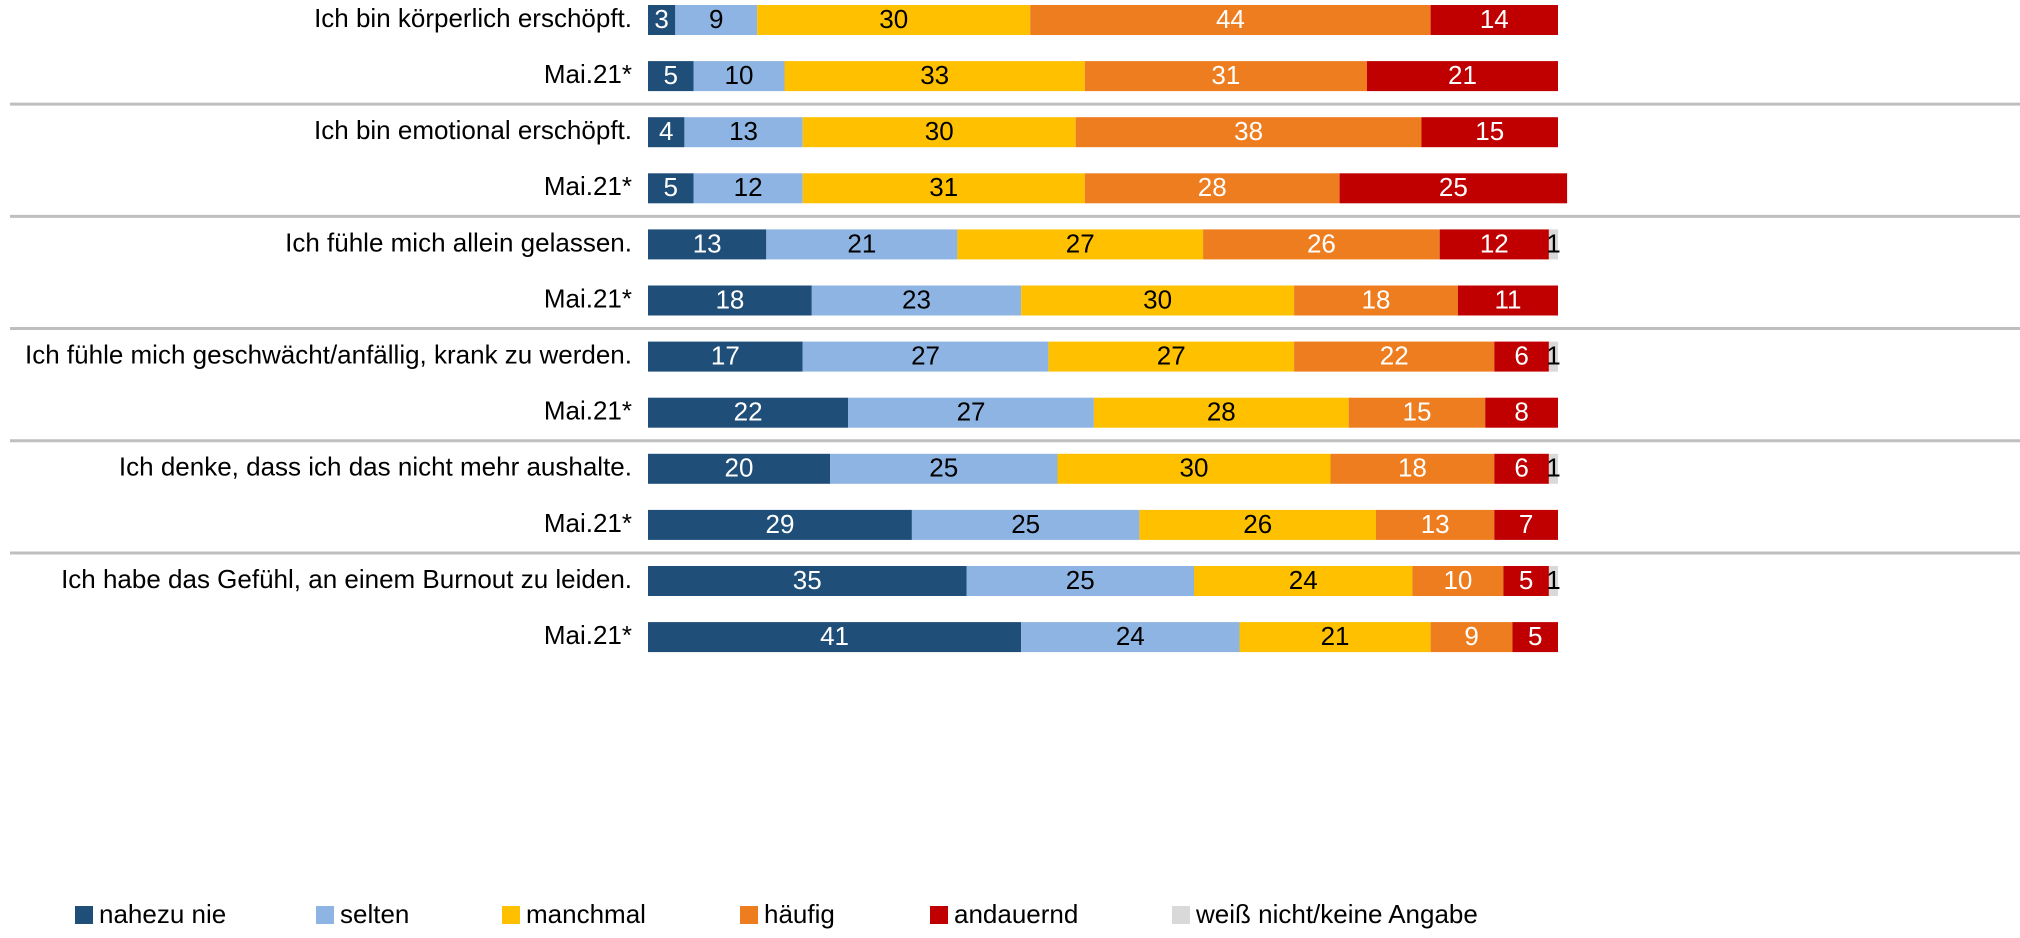  I want to click on value-label: 29, so click(779, 524).